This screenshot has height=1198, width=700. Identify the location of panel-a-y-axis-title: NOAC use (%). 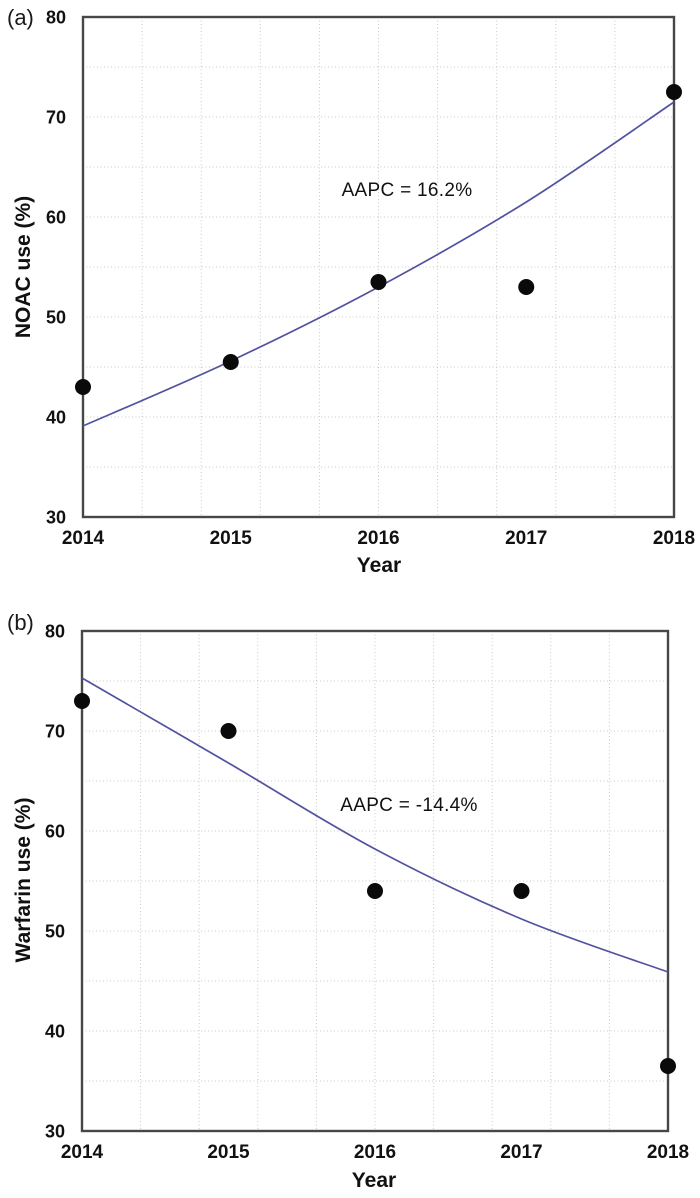
(23, 267).